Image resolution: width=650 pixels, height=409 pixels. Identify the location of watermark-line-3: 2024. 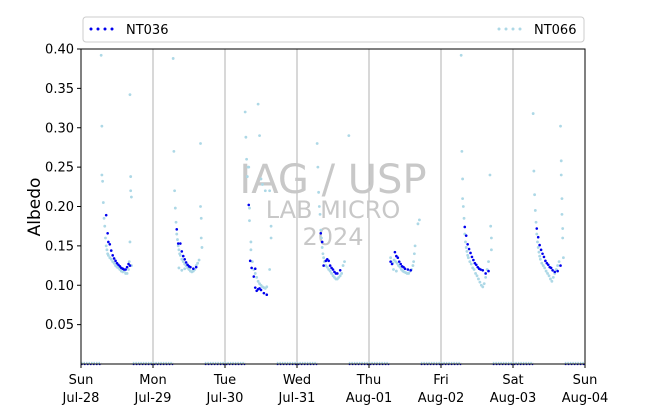
(332, 237).